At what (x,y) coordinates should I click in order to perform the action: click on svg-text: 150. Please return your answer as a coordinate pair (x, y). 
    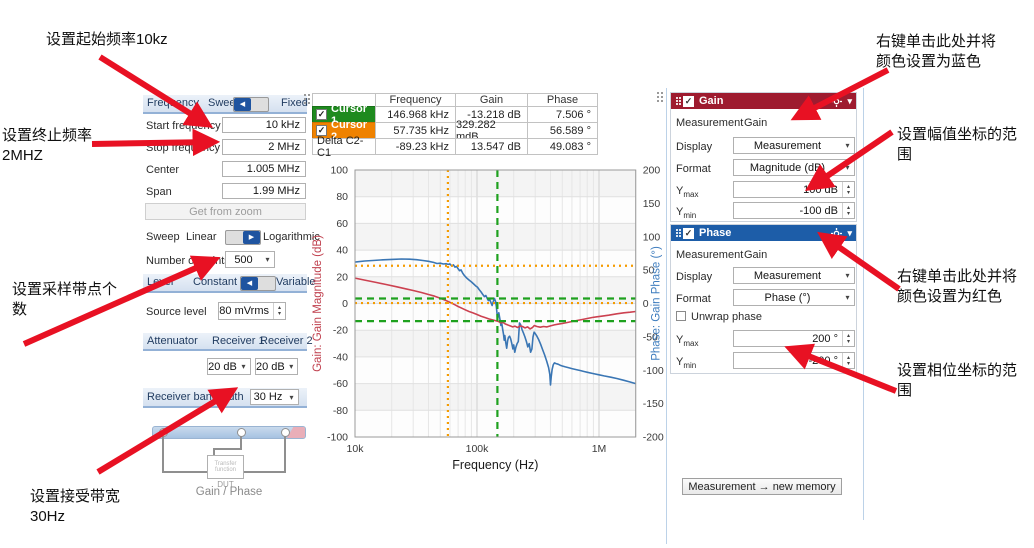
    Looking at the image, I should click on (652, 204).